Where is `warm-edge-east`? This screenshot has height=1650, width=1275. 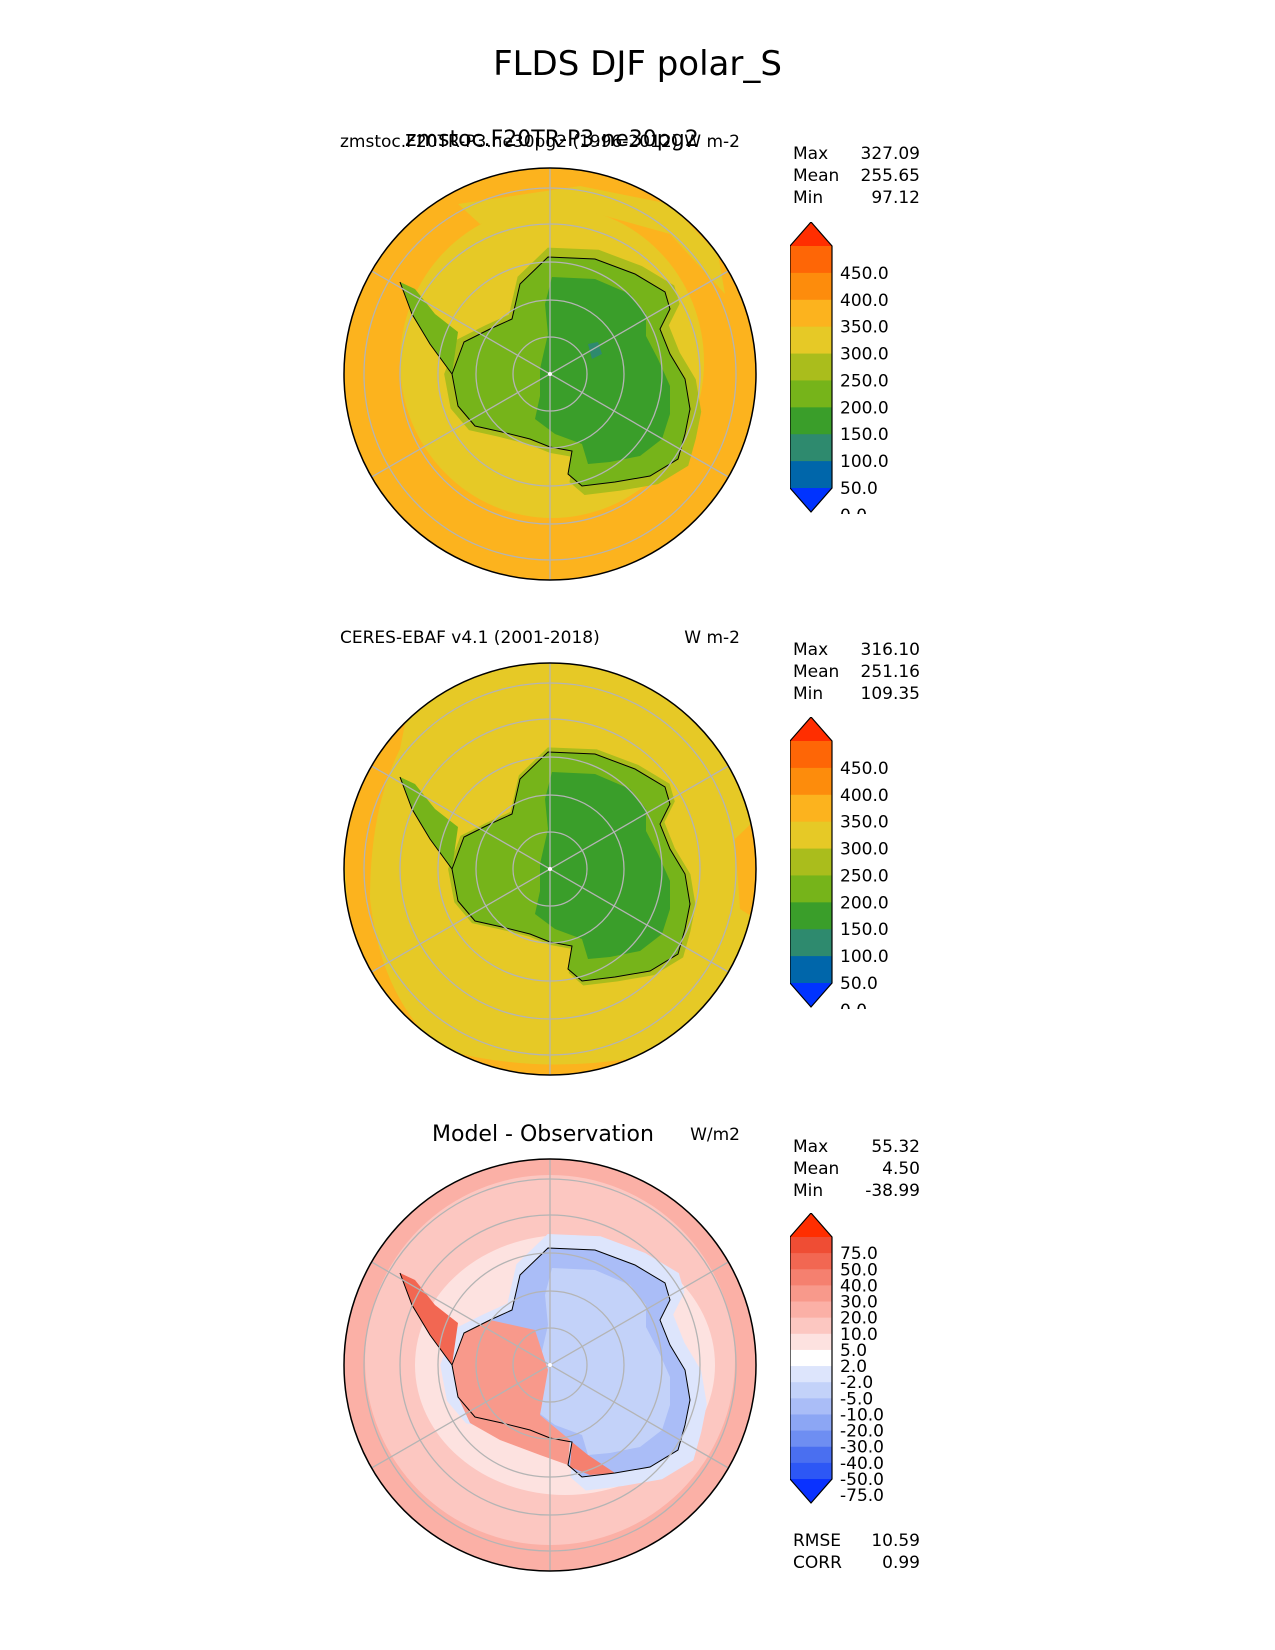 warm-edge-east is located at coordinates (745, 869).